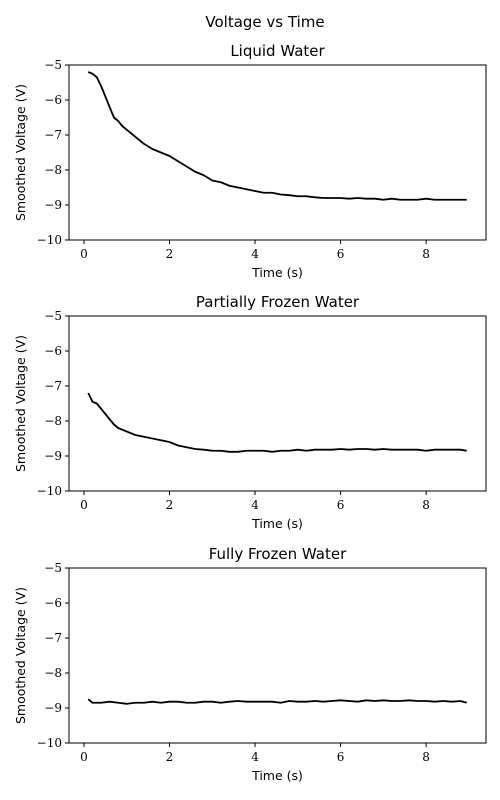 This screenshot has width=500, height=800. Describe the element at coordinates (278, 302) in the screenshot. I see `panel-title: Partially Frozen Water` at that location.